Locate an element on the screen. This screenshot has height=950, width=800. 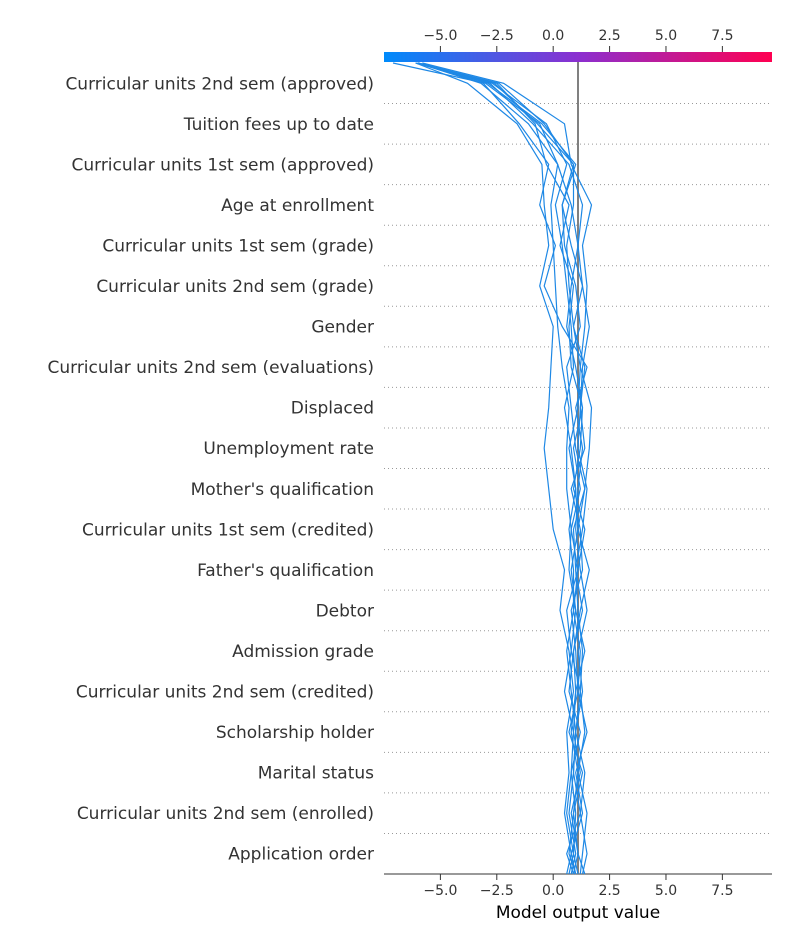
feature-label: Mother's qualification is located at coordinates (282, 490).